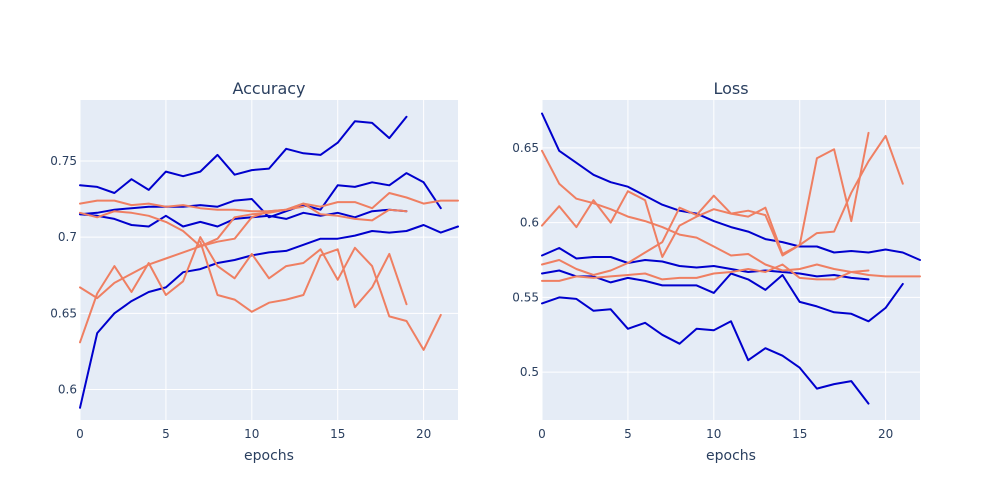 The image size is (1000, 500). What do you see at coordinates (67, 237) in the screenshot?
I see `y-tick-label: 0.7` at bounding box center [67, 237].